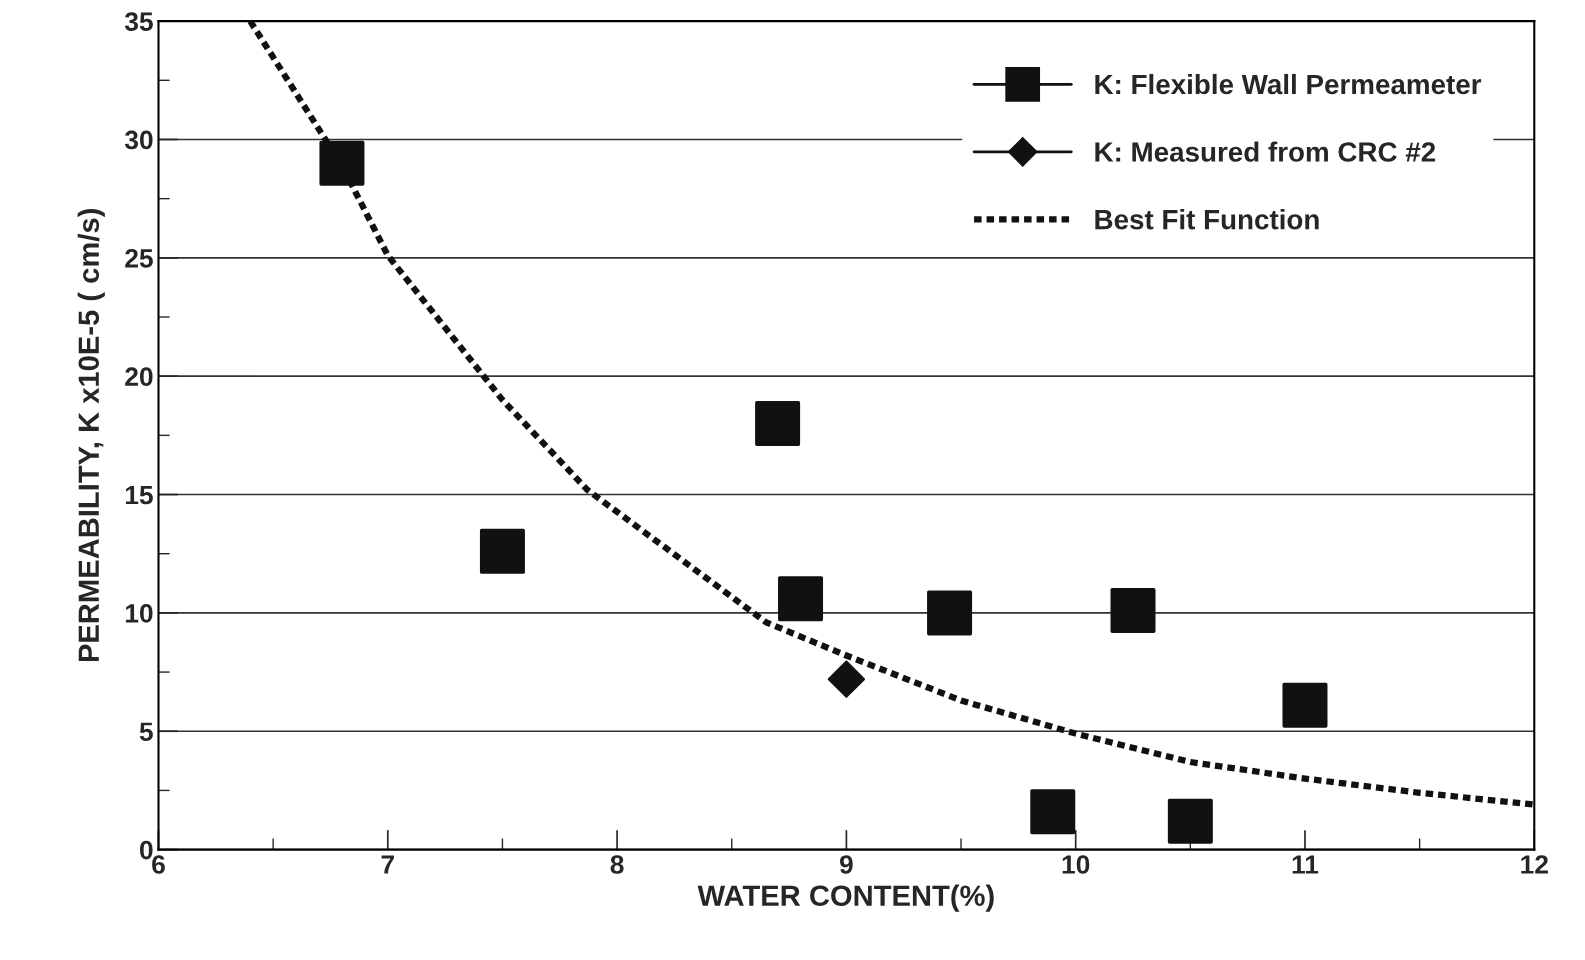  I want to click on legend-label: Best Fit Function, so click(1207, 219).